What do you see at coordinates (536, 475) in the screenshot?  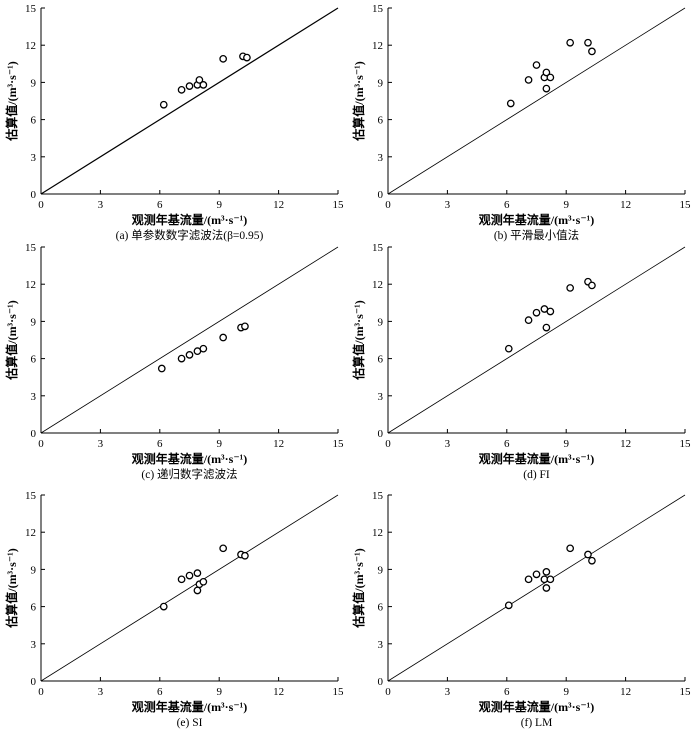 I see `panel-caption: (d) FI` at bounding box center [536, 475].